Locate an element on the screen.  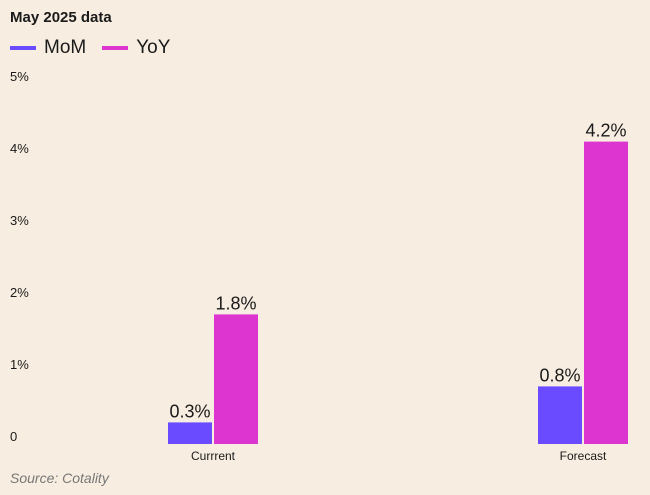
y-tick-label: 0 is located at coordinates (13, 436).